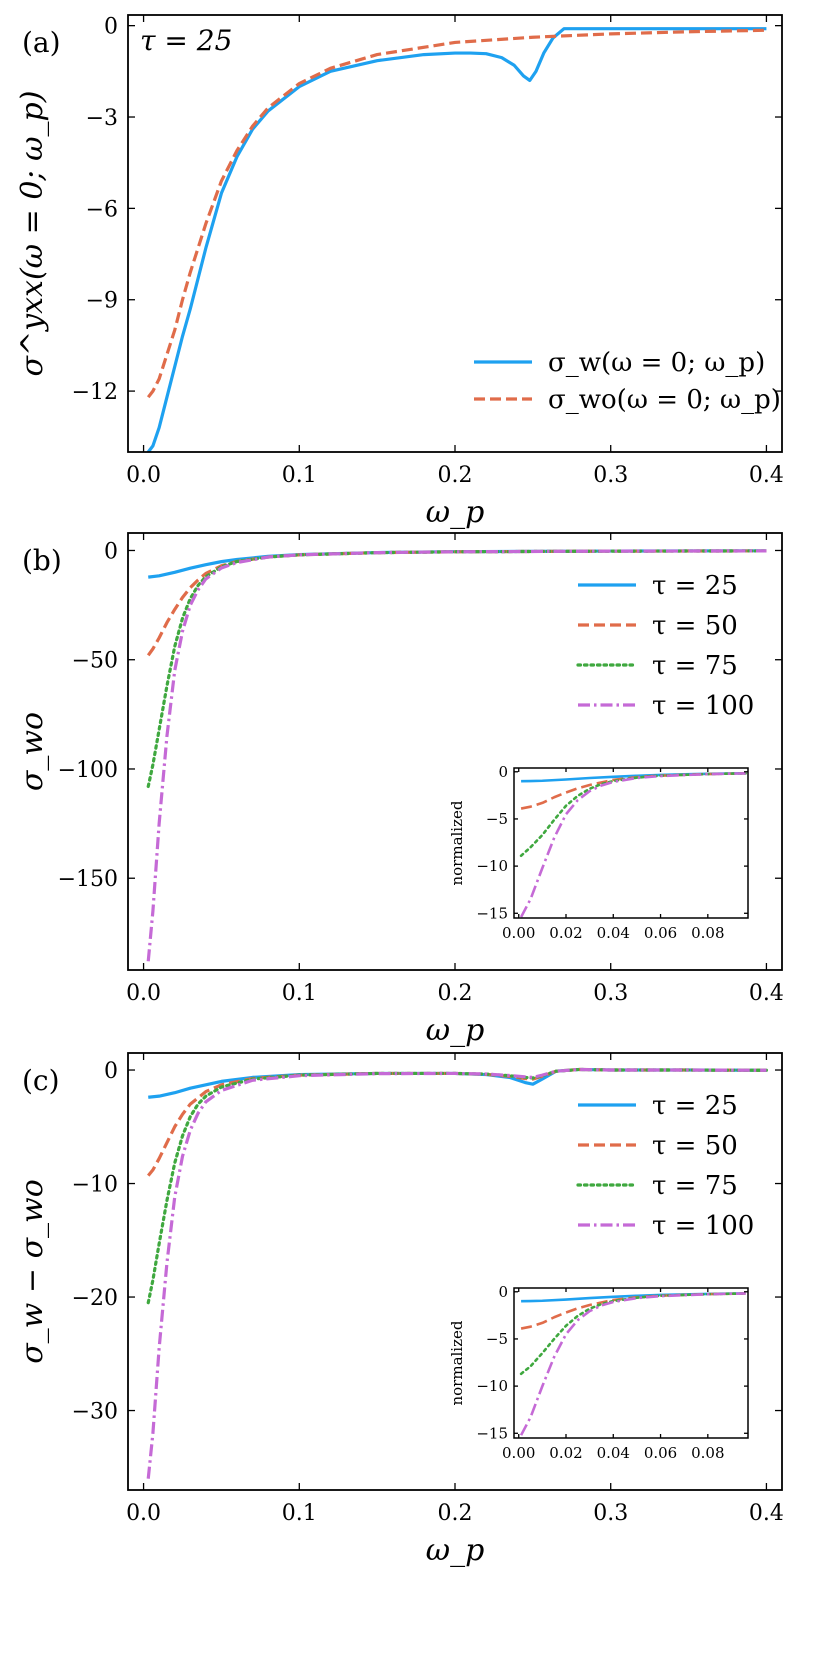 This screenshot has width=830, height=1653. I want to click on legend-entry-label: σ_w(ω = 0; ω_p), so click(656, 363).